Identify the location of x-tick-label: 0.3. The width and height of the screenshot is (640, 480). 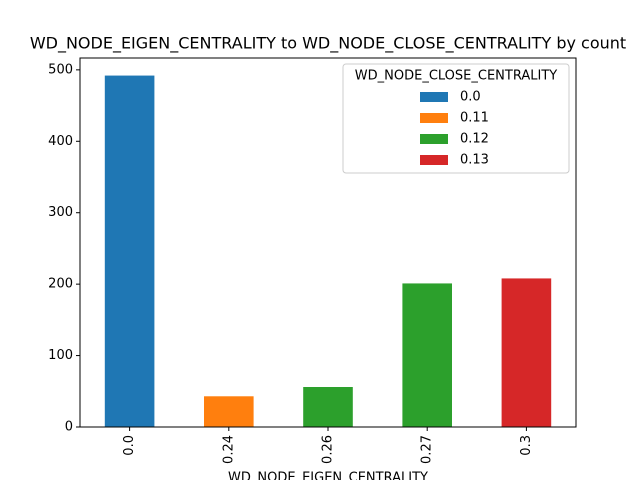
(526, 445).